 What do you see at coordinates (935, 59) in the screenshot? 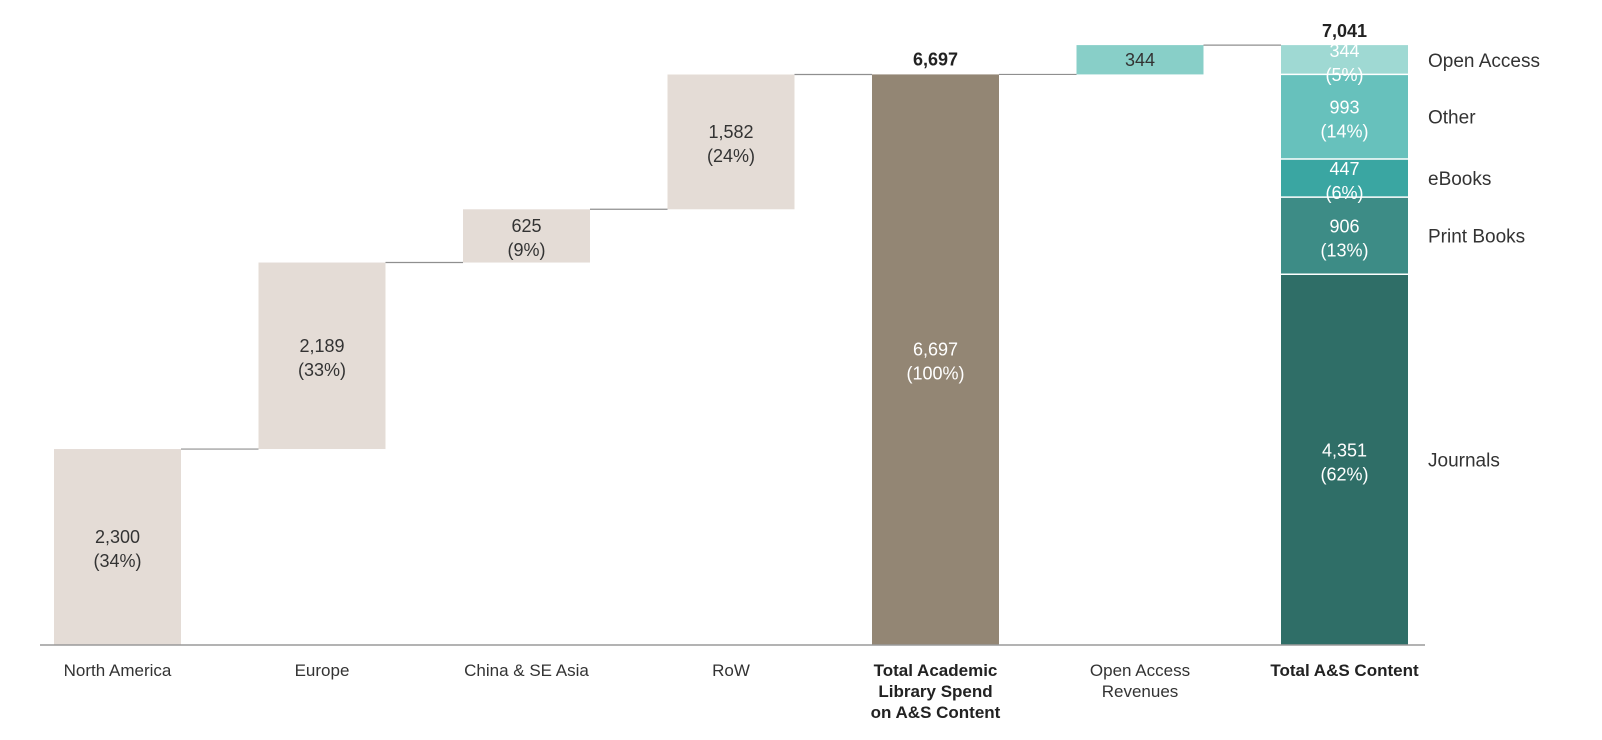
I see `bar-5-total-label: 6,697` at bounding box center [935, 59].